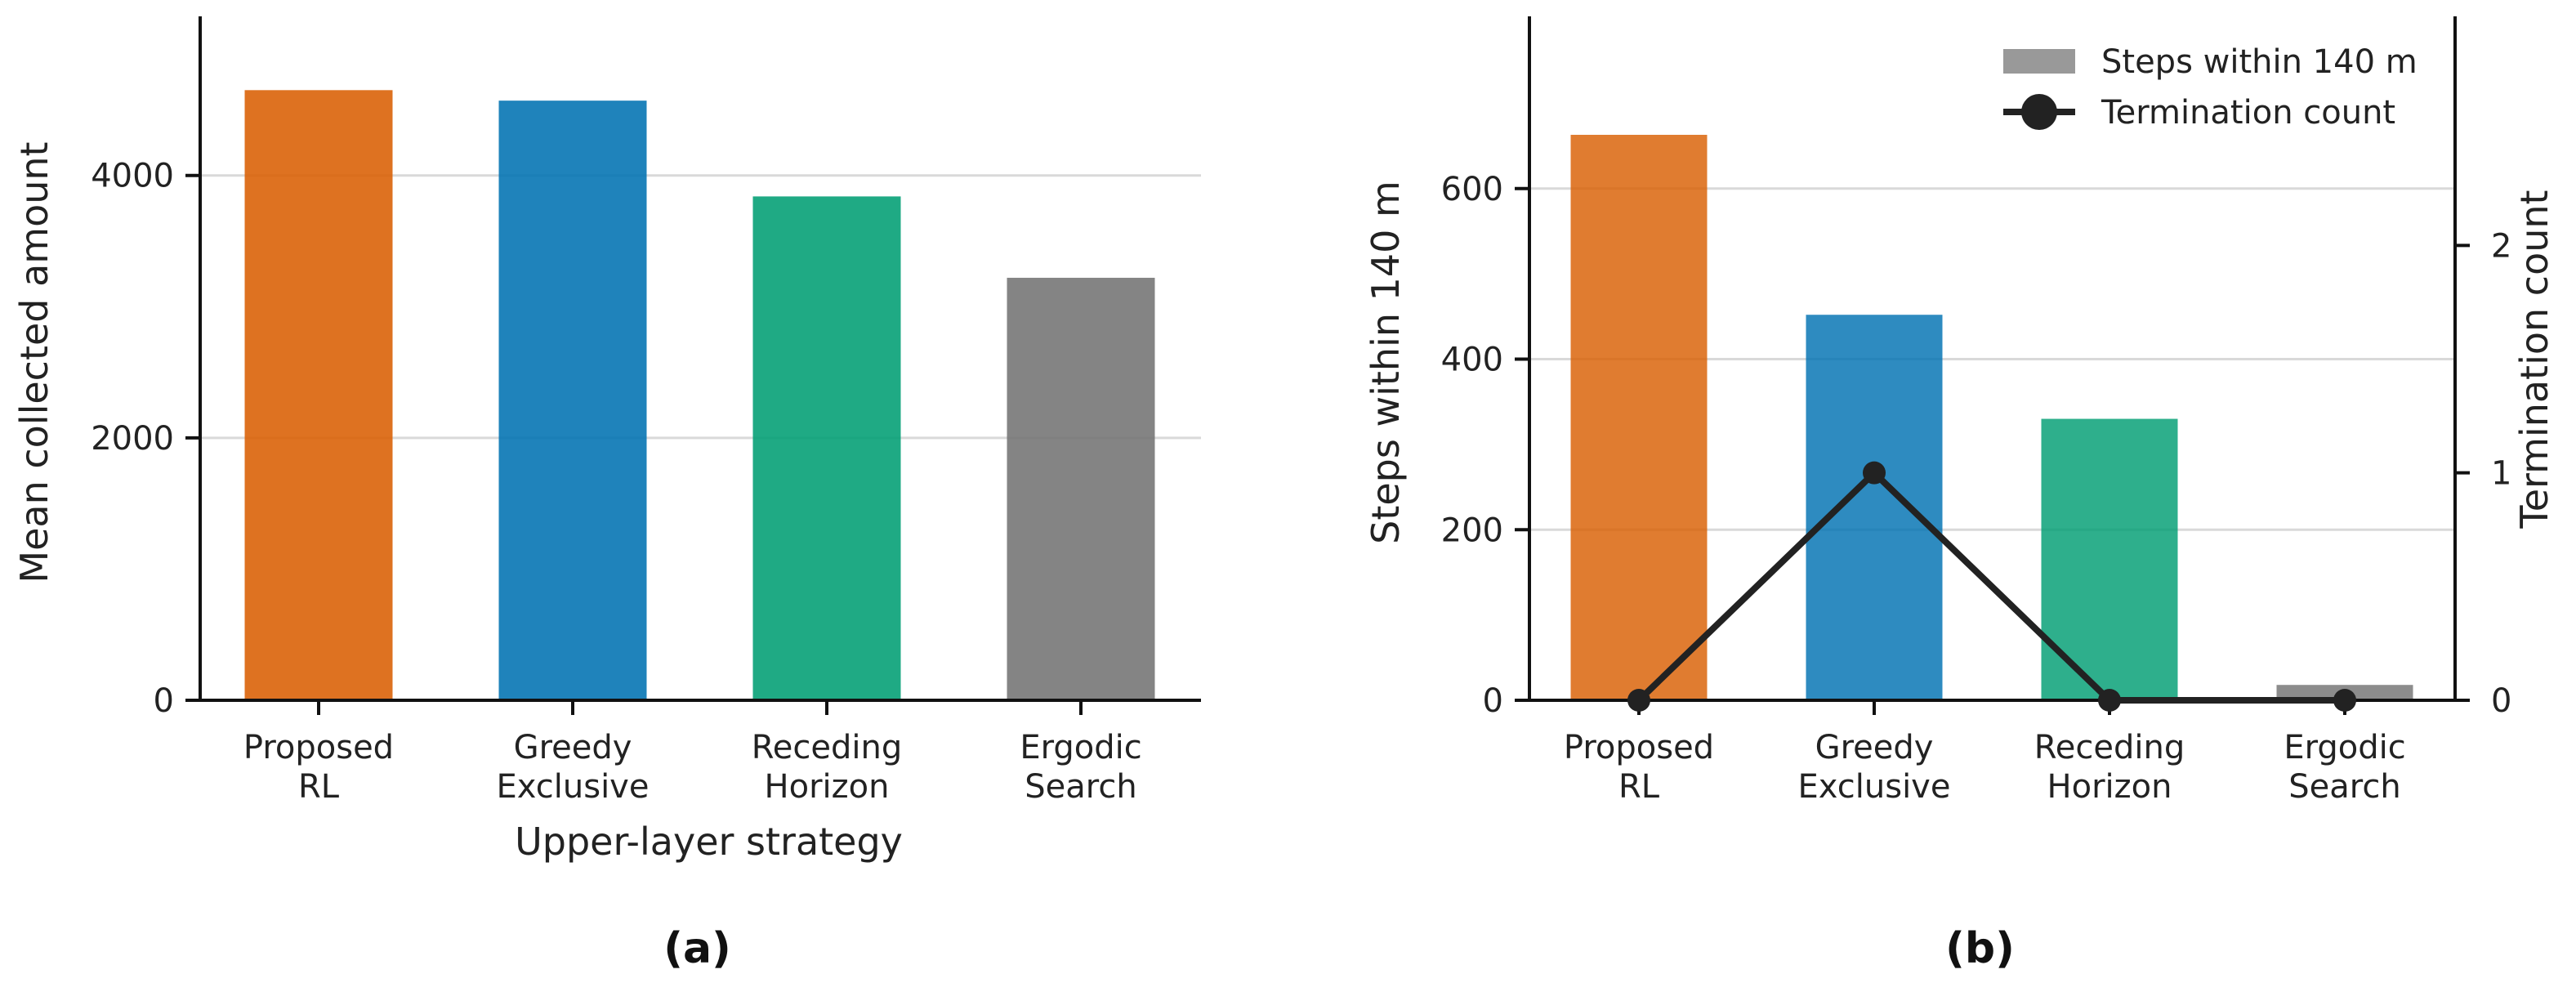 This screenshot has width=2576, height=983. Describe the element at coordinates (1991, 586) in the screenshot. I see `termination-line` at that location.